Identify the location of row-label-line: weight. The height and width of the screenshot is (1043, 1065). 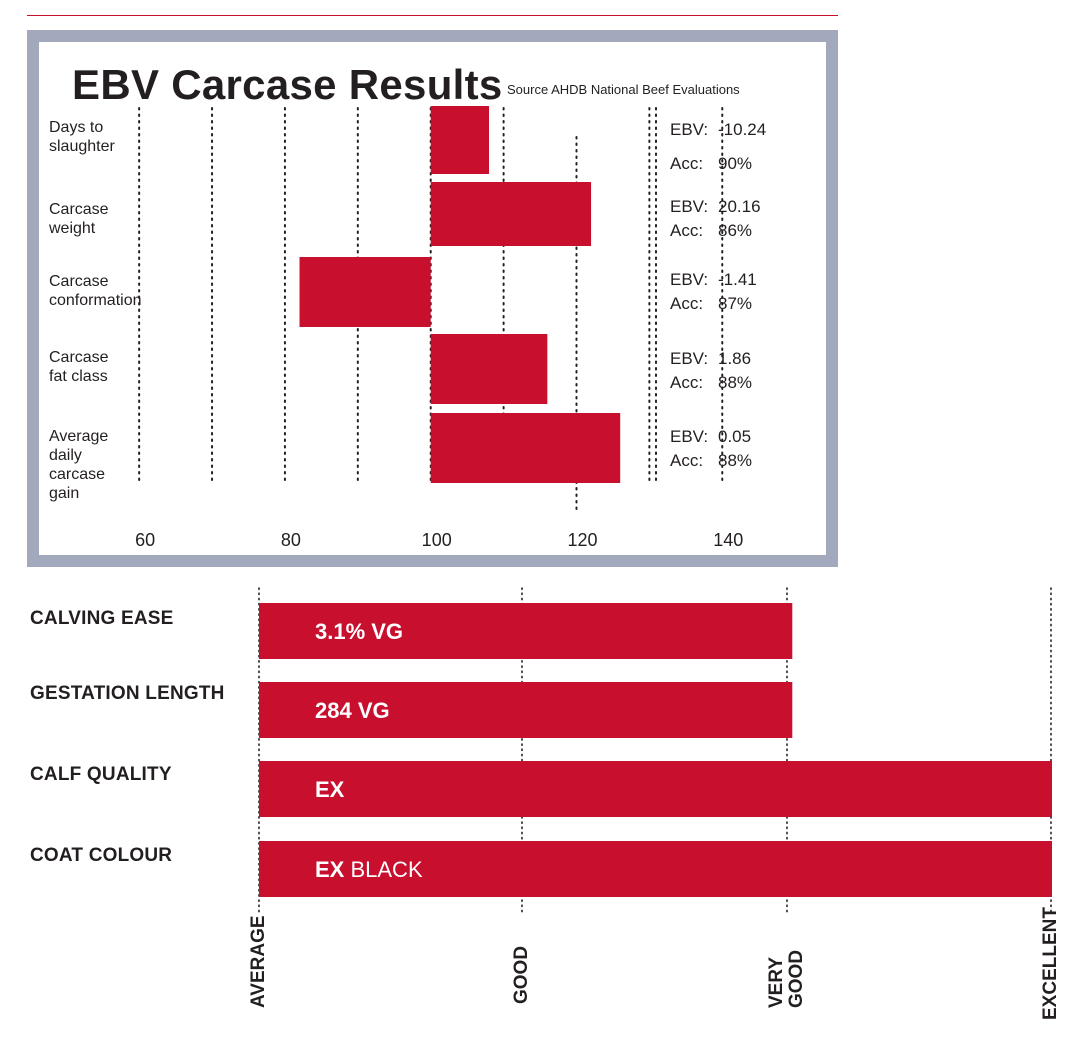
(72, 228).